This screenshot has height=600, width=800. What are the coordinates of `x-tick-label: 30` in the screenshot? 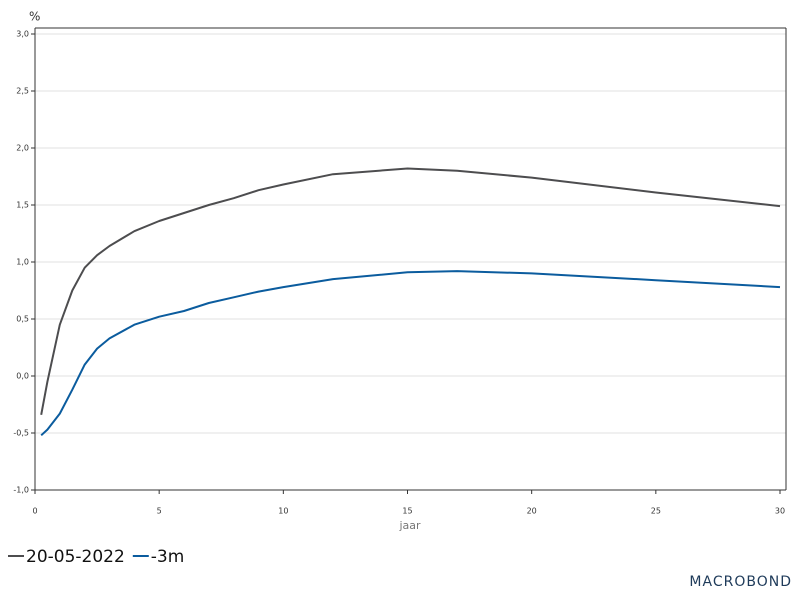 It's located at (780, 511).